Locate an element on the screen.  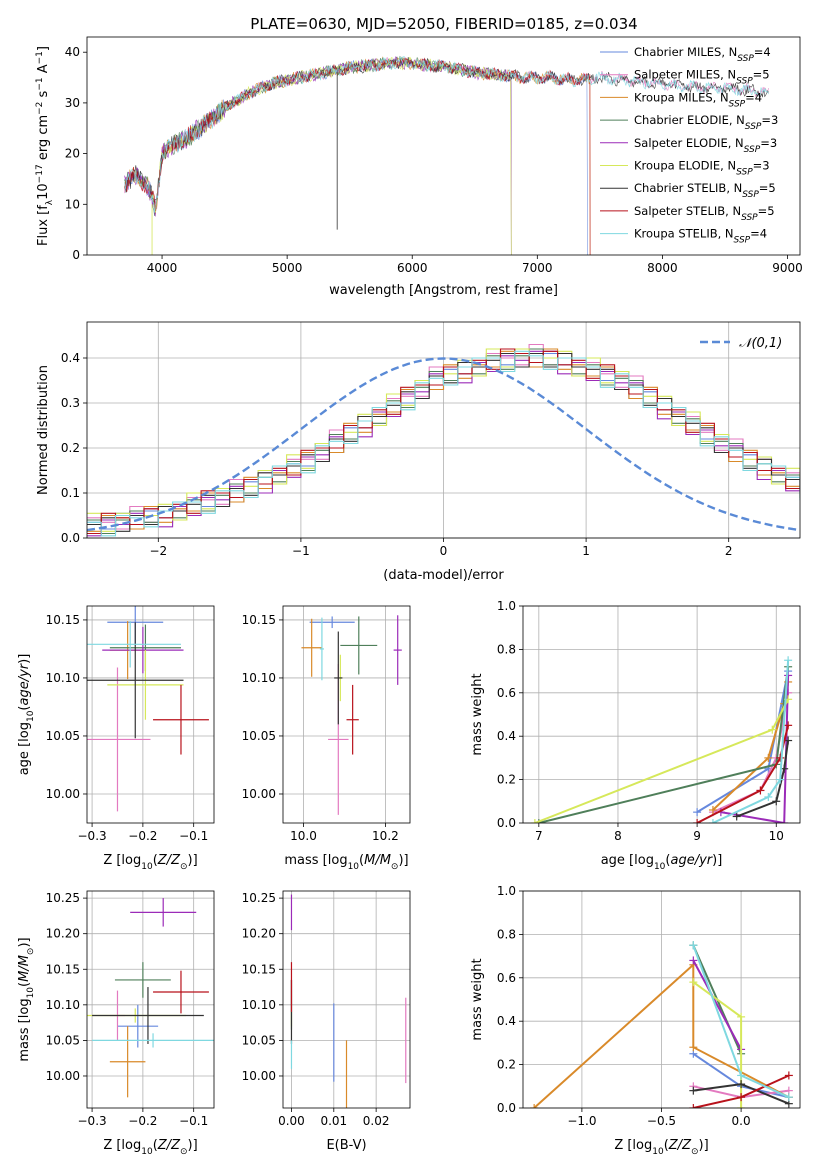
y-tick-label: 20 is located at coordinates (72, 154).